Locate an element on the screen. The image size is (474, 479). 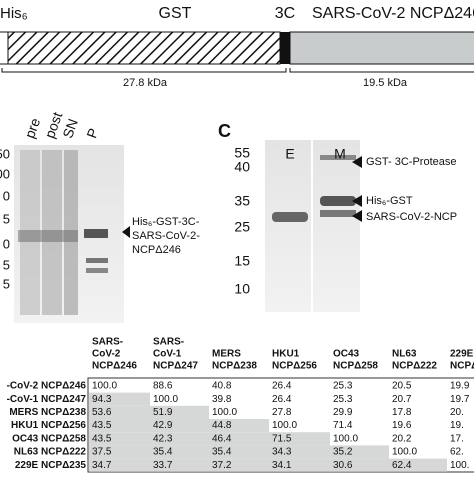
cell-value: 71.4 is located at coordinates (343, 425).